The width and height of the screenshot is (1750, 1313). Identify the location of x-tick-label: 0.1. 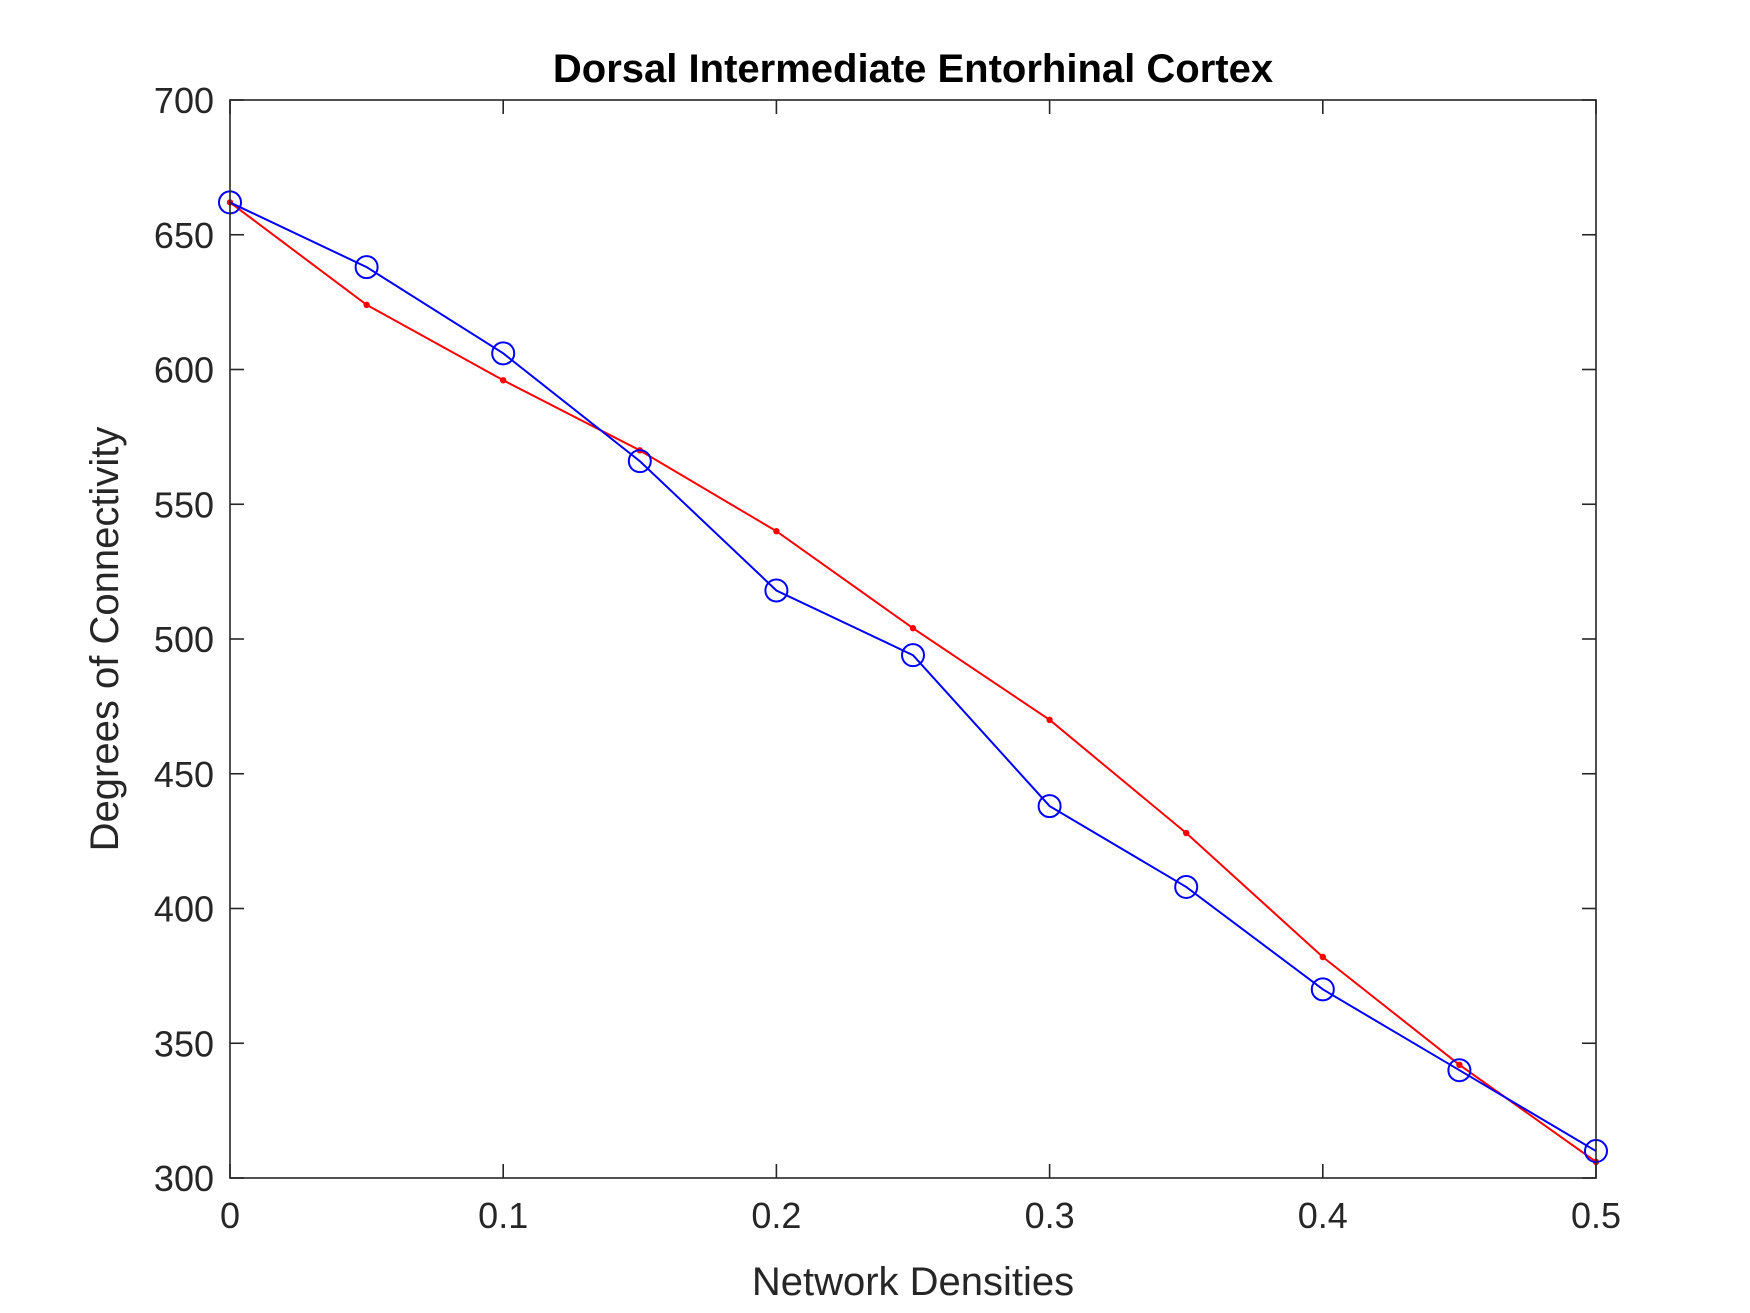
(503, 1215).